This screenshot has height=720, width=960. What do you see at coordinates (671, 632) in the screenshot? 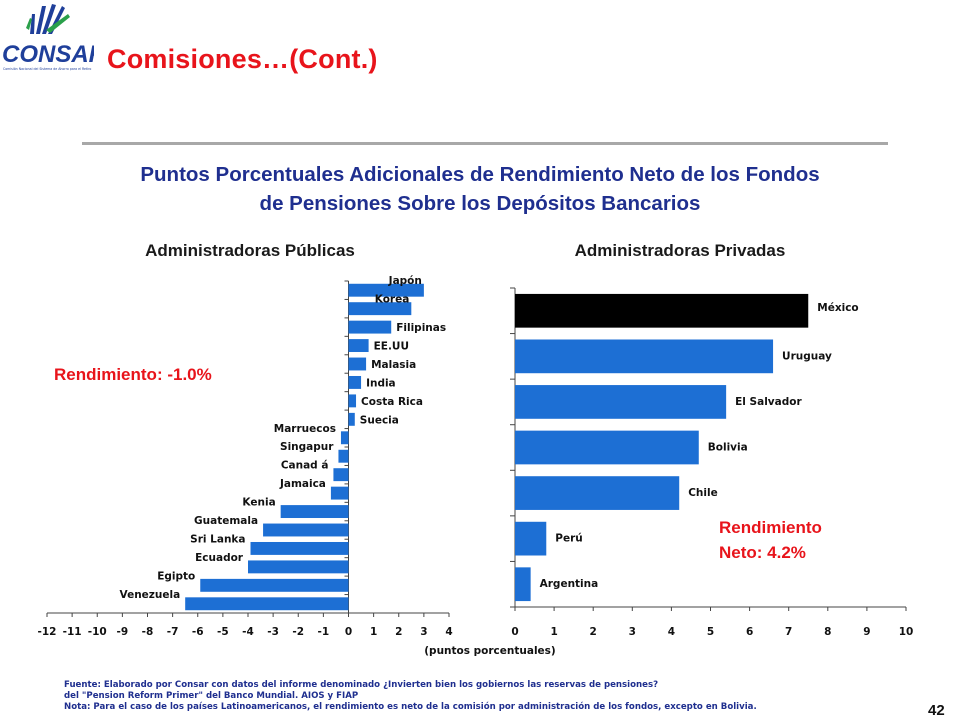
I see `right-x-tick-label: 4` at bounding box center [671, 632].